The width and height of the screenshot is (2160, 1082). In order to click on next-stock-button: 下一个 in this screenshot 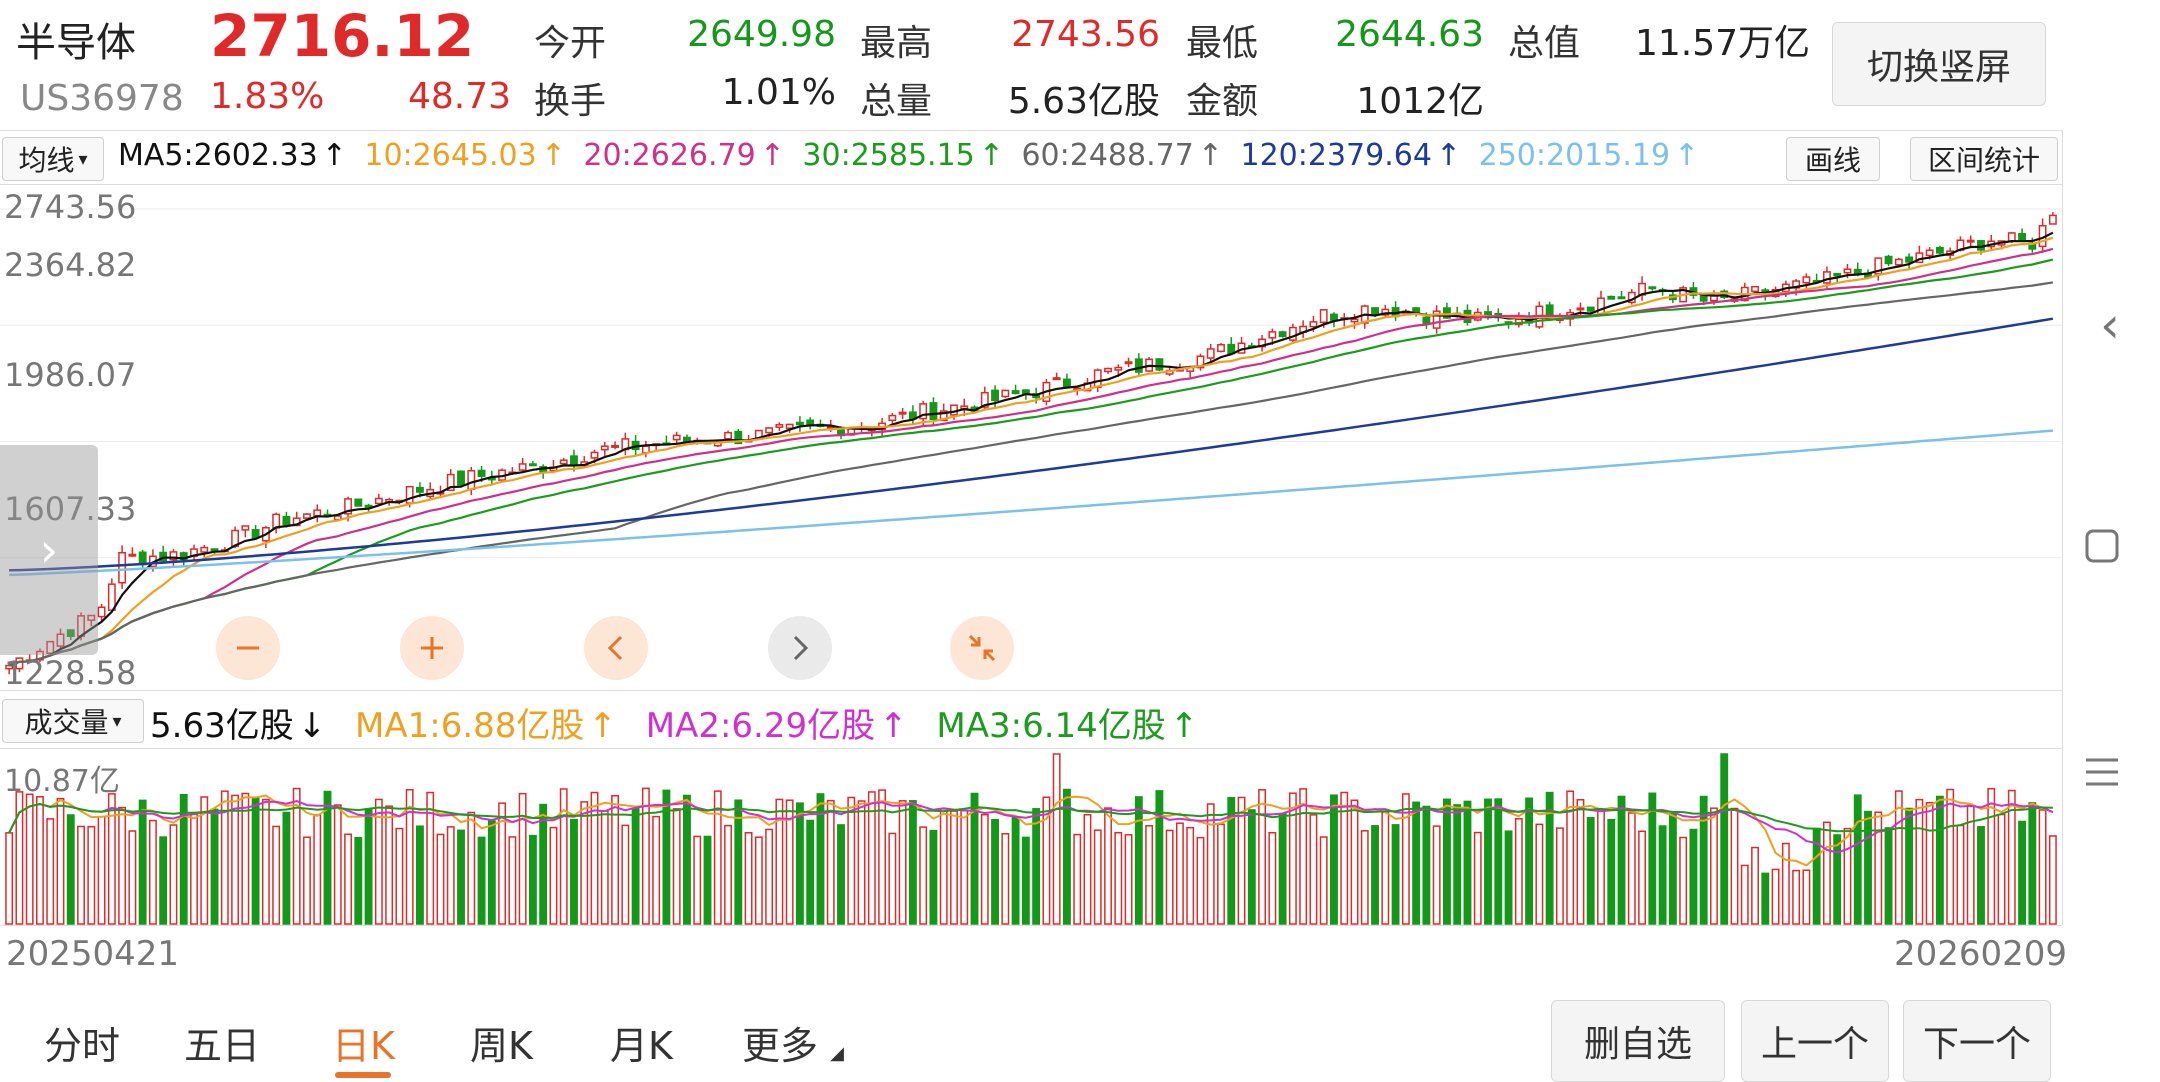, I will do `click(1977, 1041)`.